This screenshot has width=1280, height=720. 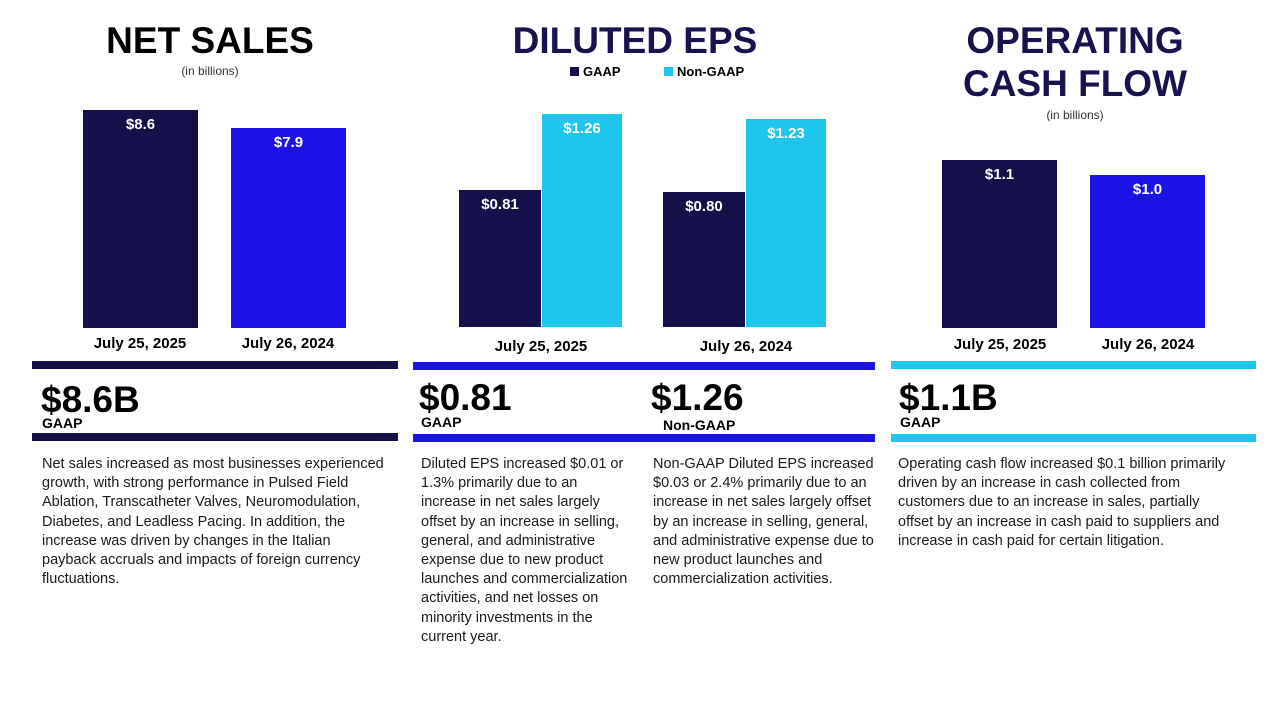 What do you see at coordinates (140, 219) in the screenshot?
I see `net-sales-bar-2025: $8.6` at bounding box center [140, 219].